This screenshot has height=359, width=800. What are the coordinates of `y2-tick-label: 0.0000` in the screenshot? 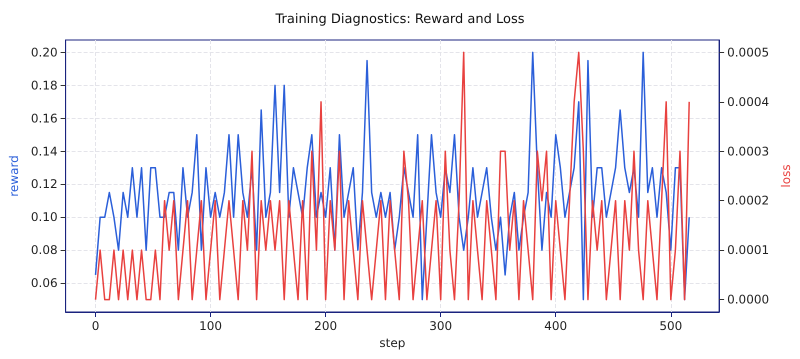 It's located at (748, 299).